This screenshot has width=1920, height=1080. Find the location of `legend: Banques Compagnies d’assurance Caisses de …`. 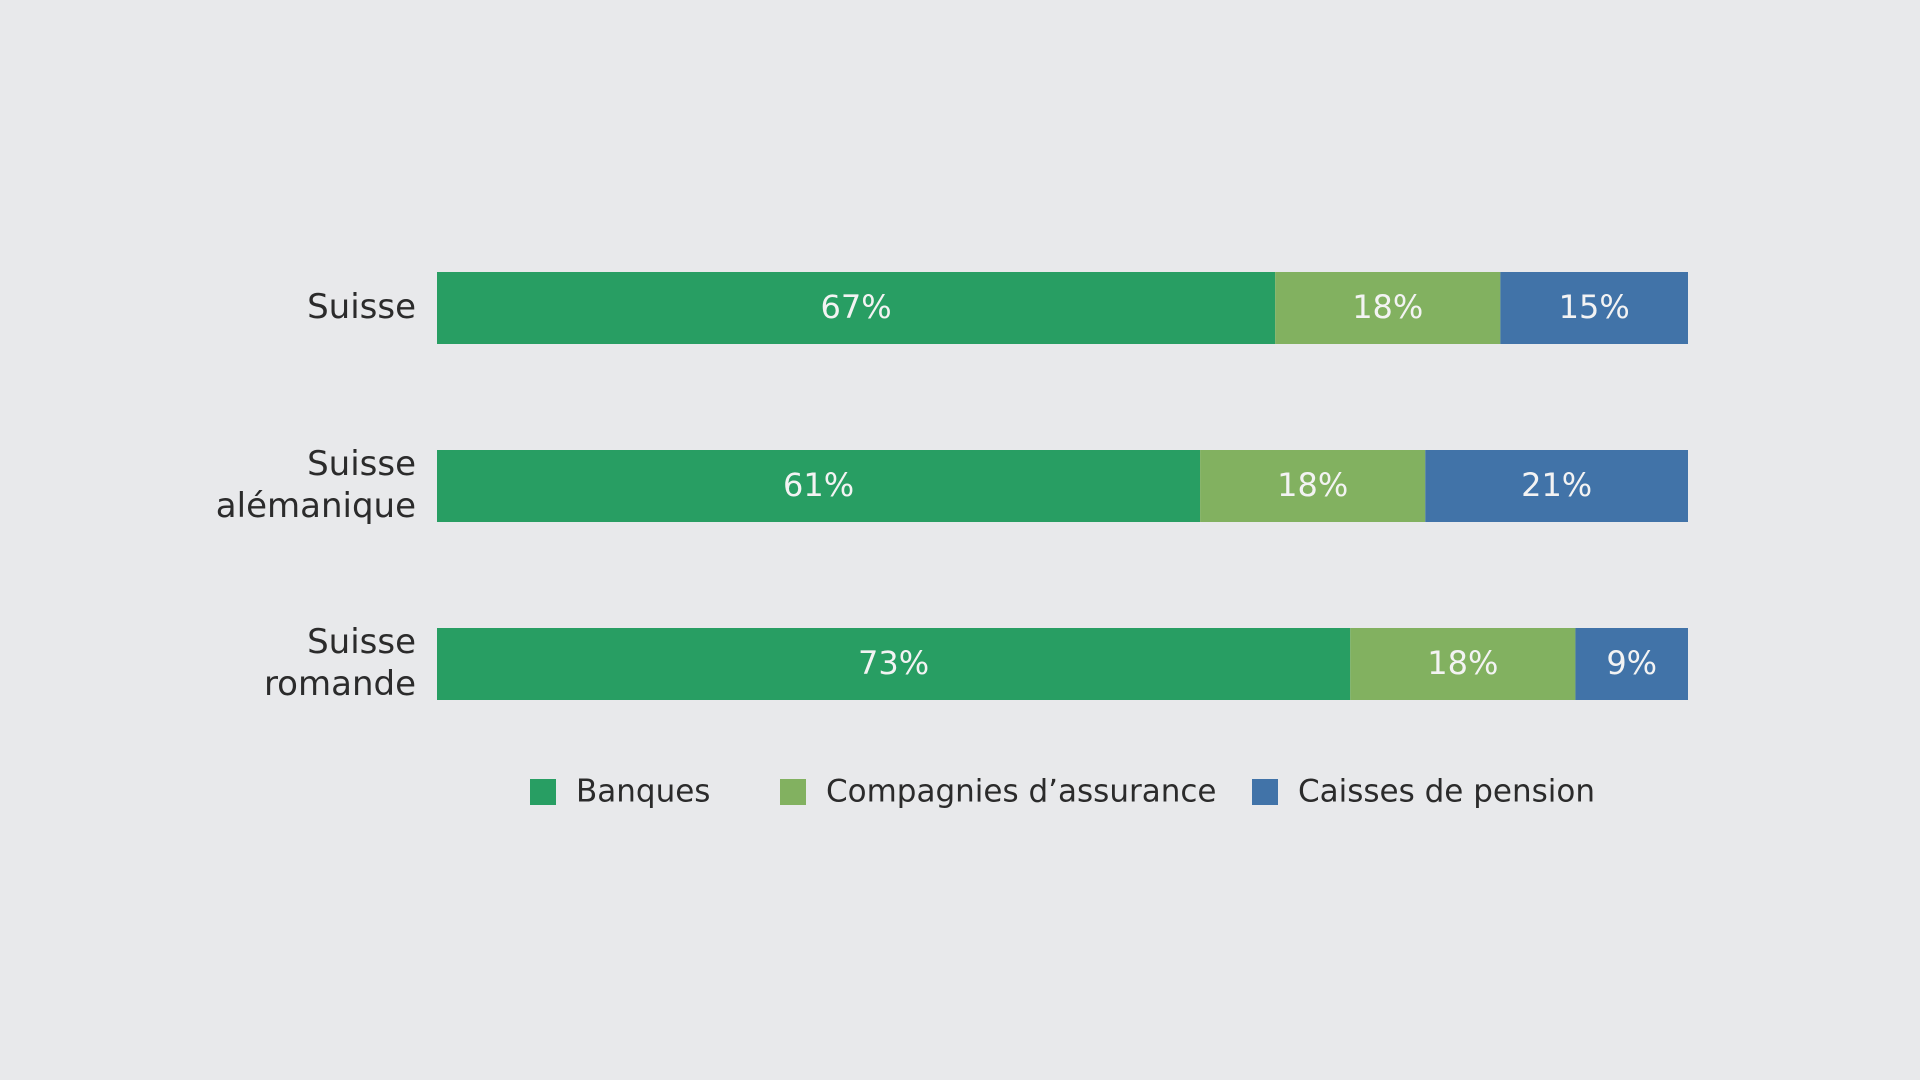

legend: Banques Compagnies d’assurance Caisses de … is located at coordinates (1062, 792).